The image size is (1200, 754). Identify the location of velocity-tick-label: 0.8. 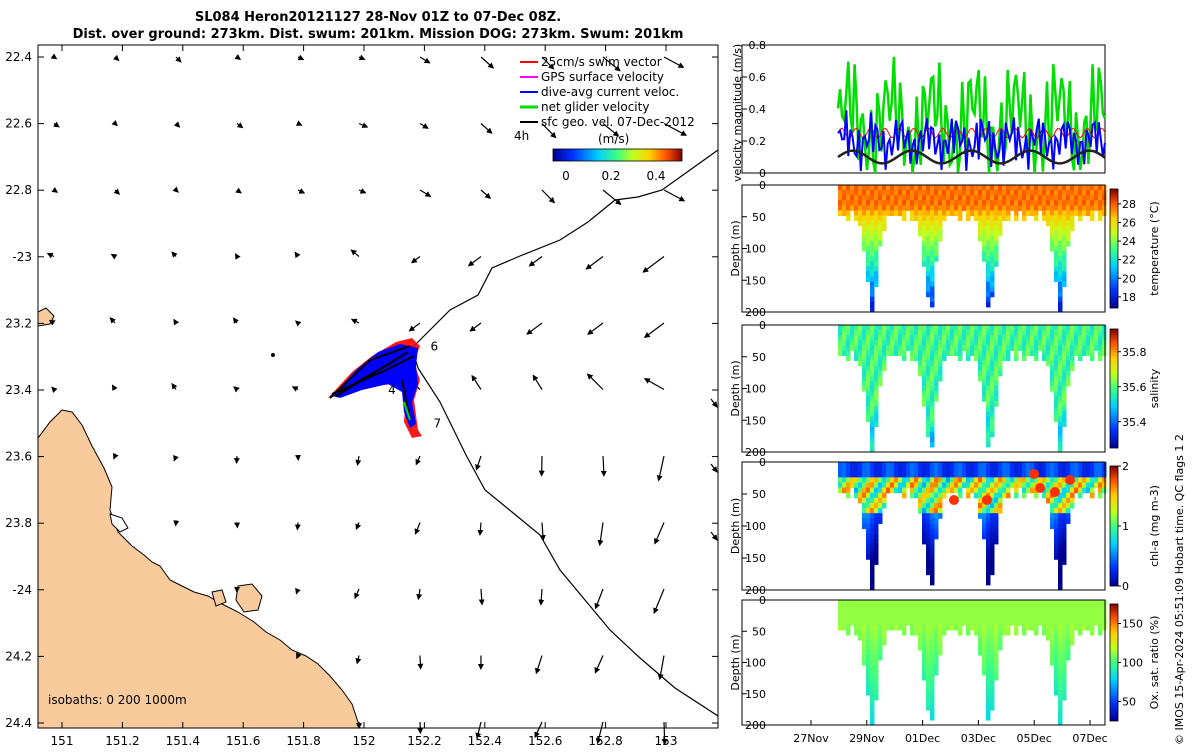
(758, 45).